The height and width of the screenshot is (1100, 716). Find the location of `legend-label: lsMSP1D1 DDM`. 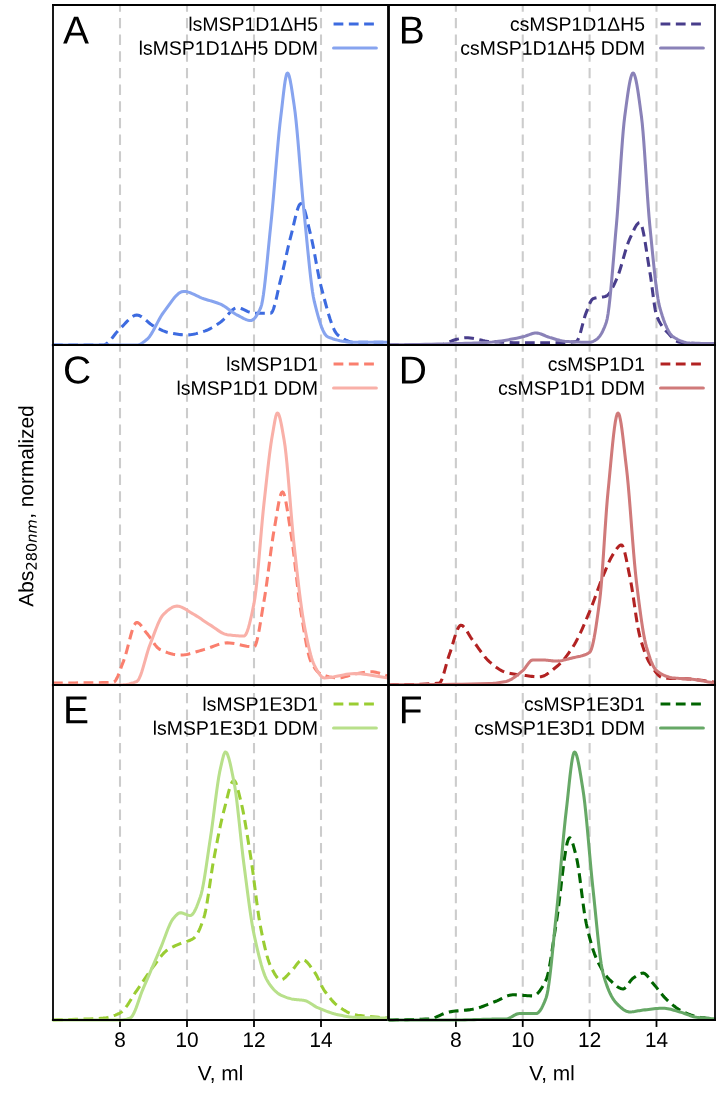

legend-label: lsMSP1D1 DDM is located at coordinates (247, 387).